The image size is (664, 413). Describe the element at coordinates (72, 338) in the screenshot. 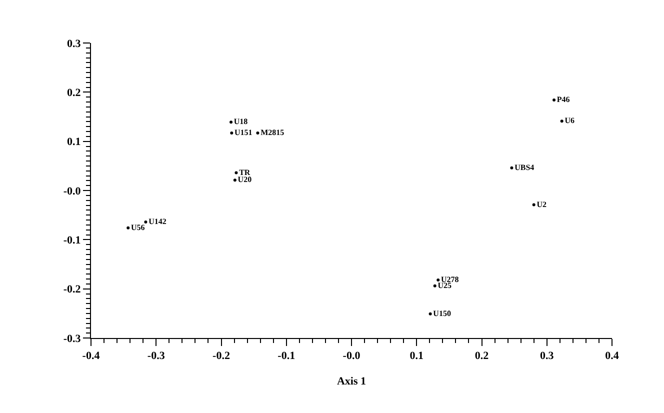

I see `y-tick-label: -0.3` at that location.